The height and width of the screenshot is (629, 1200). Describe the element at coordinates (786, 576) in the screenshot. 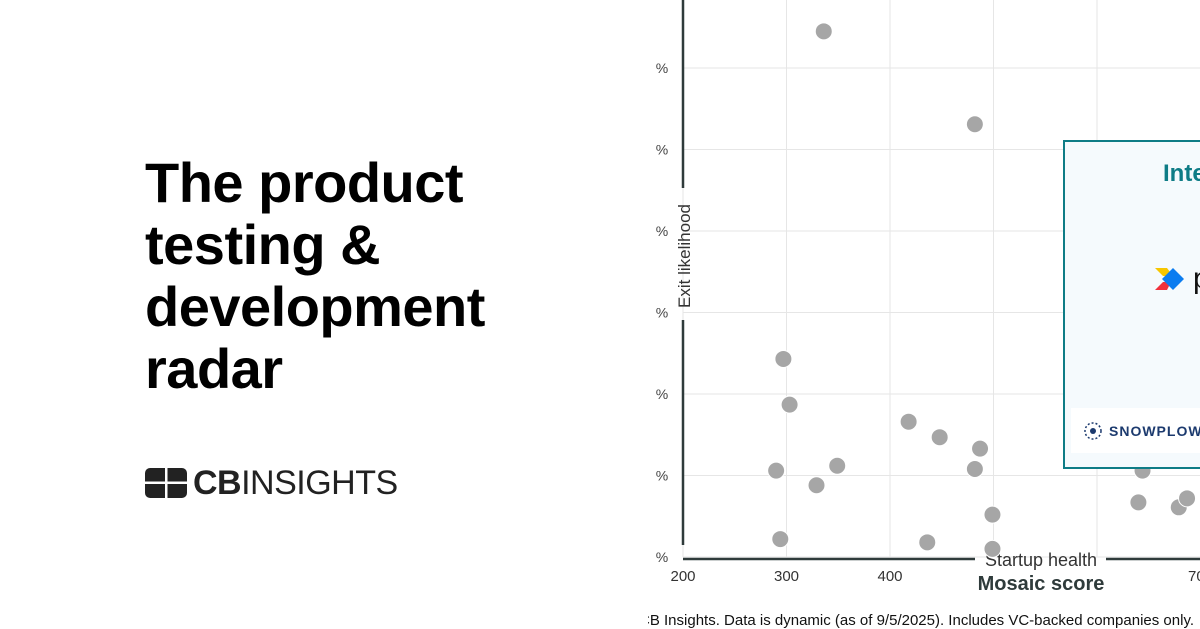

I see `x-tick-label: 300` at that location.